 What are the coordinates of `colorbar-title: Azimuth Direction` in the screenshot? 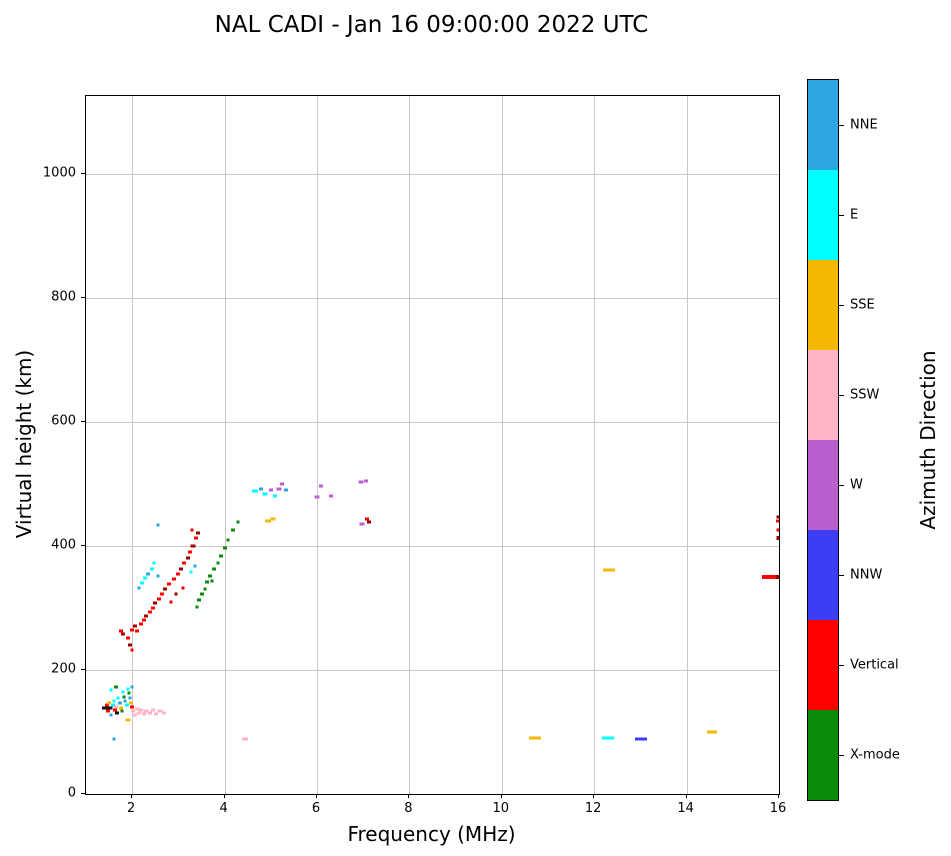 It's located at (928, 440).